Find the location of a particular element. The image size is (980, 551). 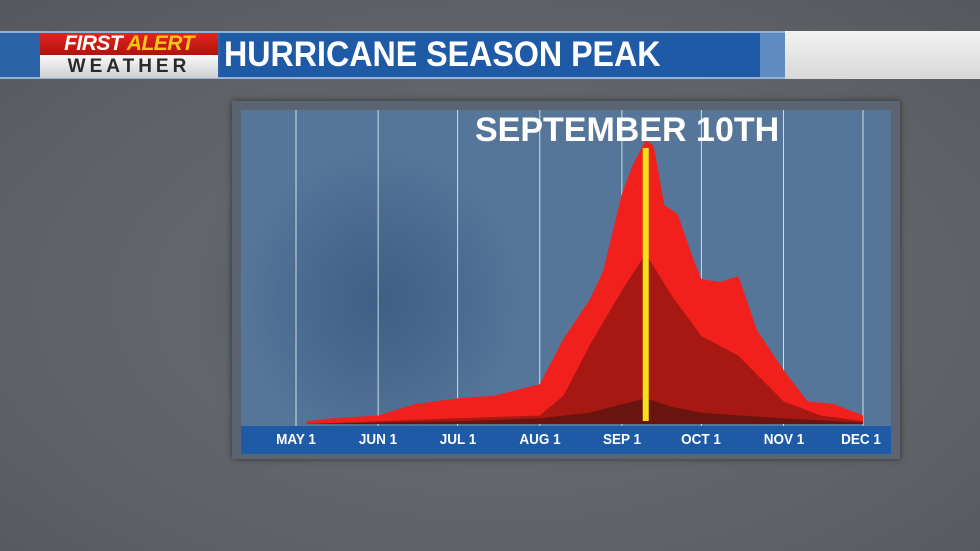

x-tick-label: AUG 1 is located at coordinates (540, 439).